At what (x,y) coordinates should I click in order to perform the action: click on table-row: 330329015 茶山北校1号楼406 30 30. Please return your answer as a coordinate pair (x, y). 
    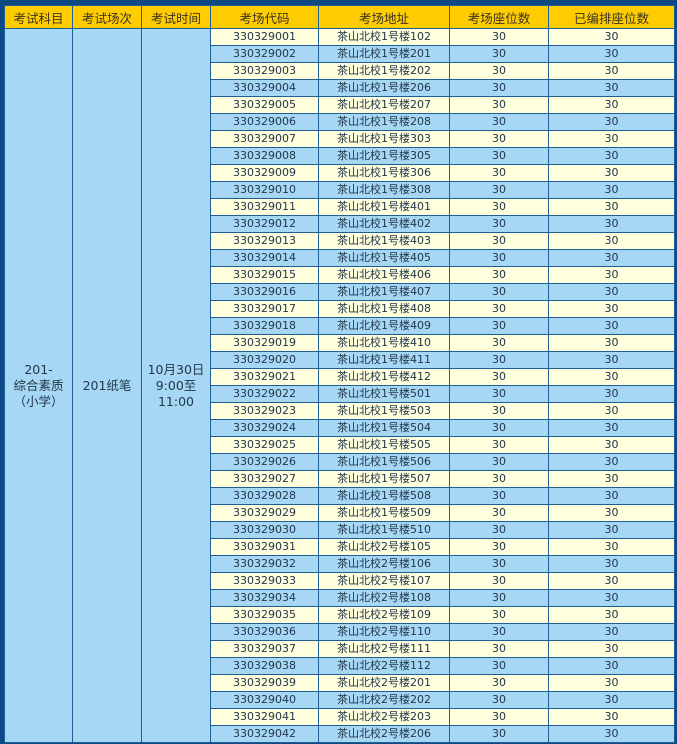
    Looking at the image, I should click on (340, 275).